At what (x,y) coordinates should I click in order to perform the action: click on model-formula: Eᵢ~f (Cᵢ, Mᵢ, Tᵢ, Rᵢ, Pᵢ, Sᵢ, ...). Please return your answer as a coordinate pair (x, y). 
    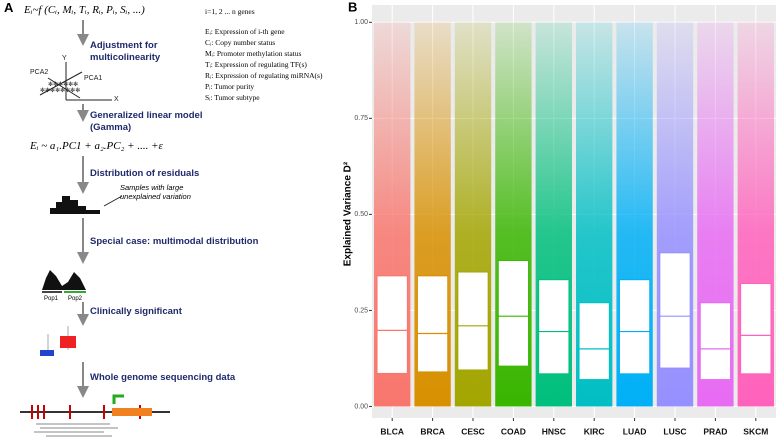
    Looking at the image, I should click on (84, 10).